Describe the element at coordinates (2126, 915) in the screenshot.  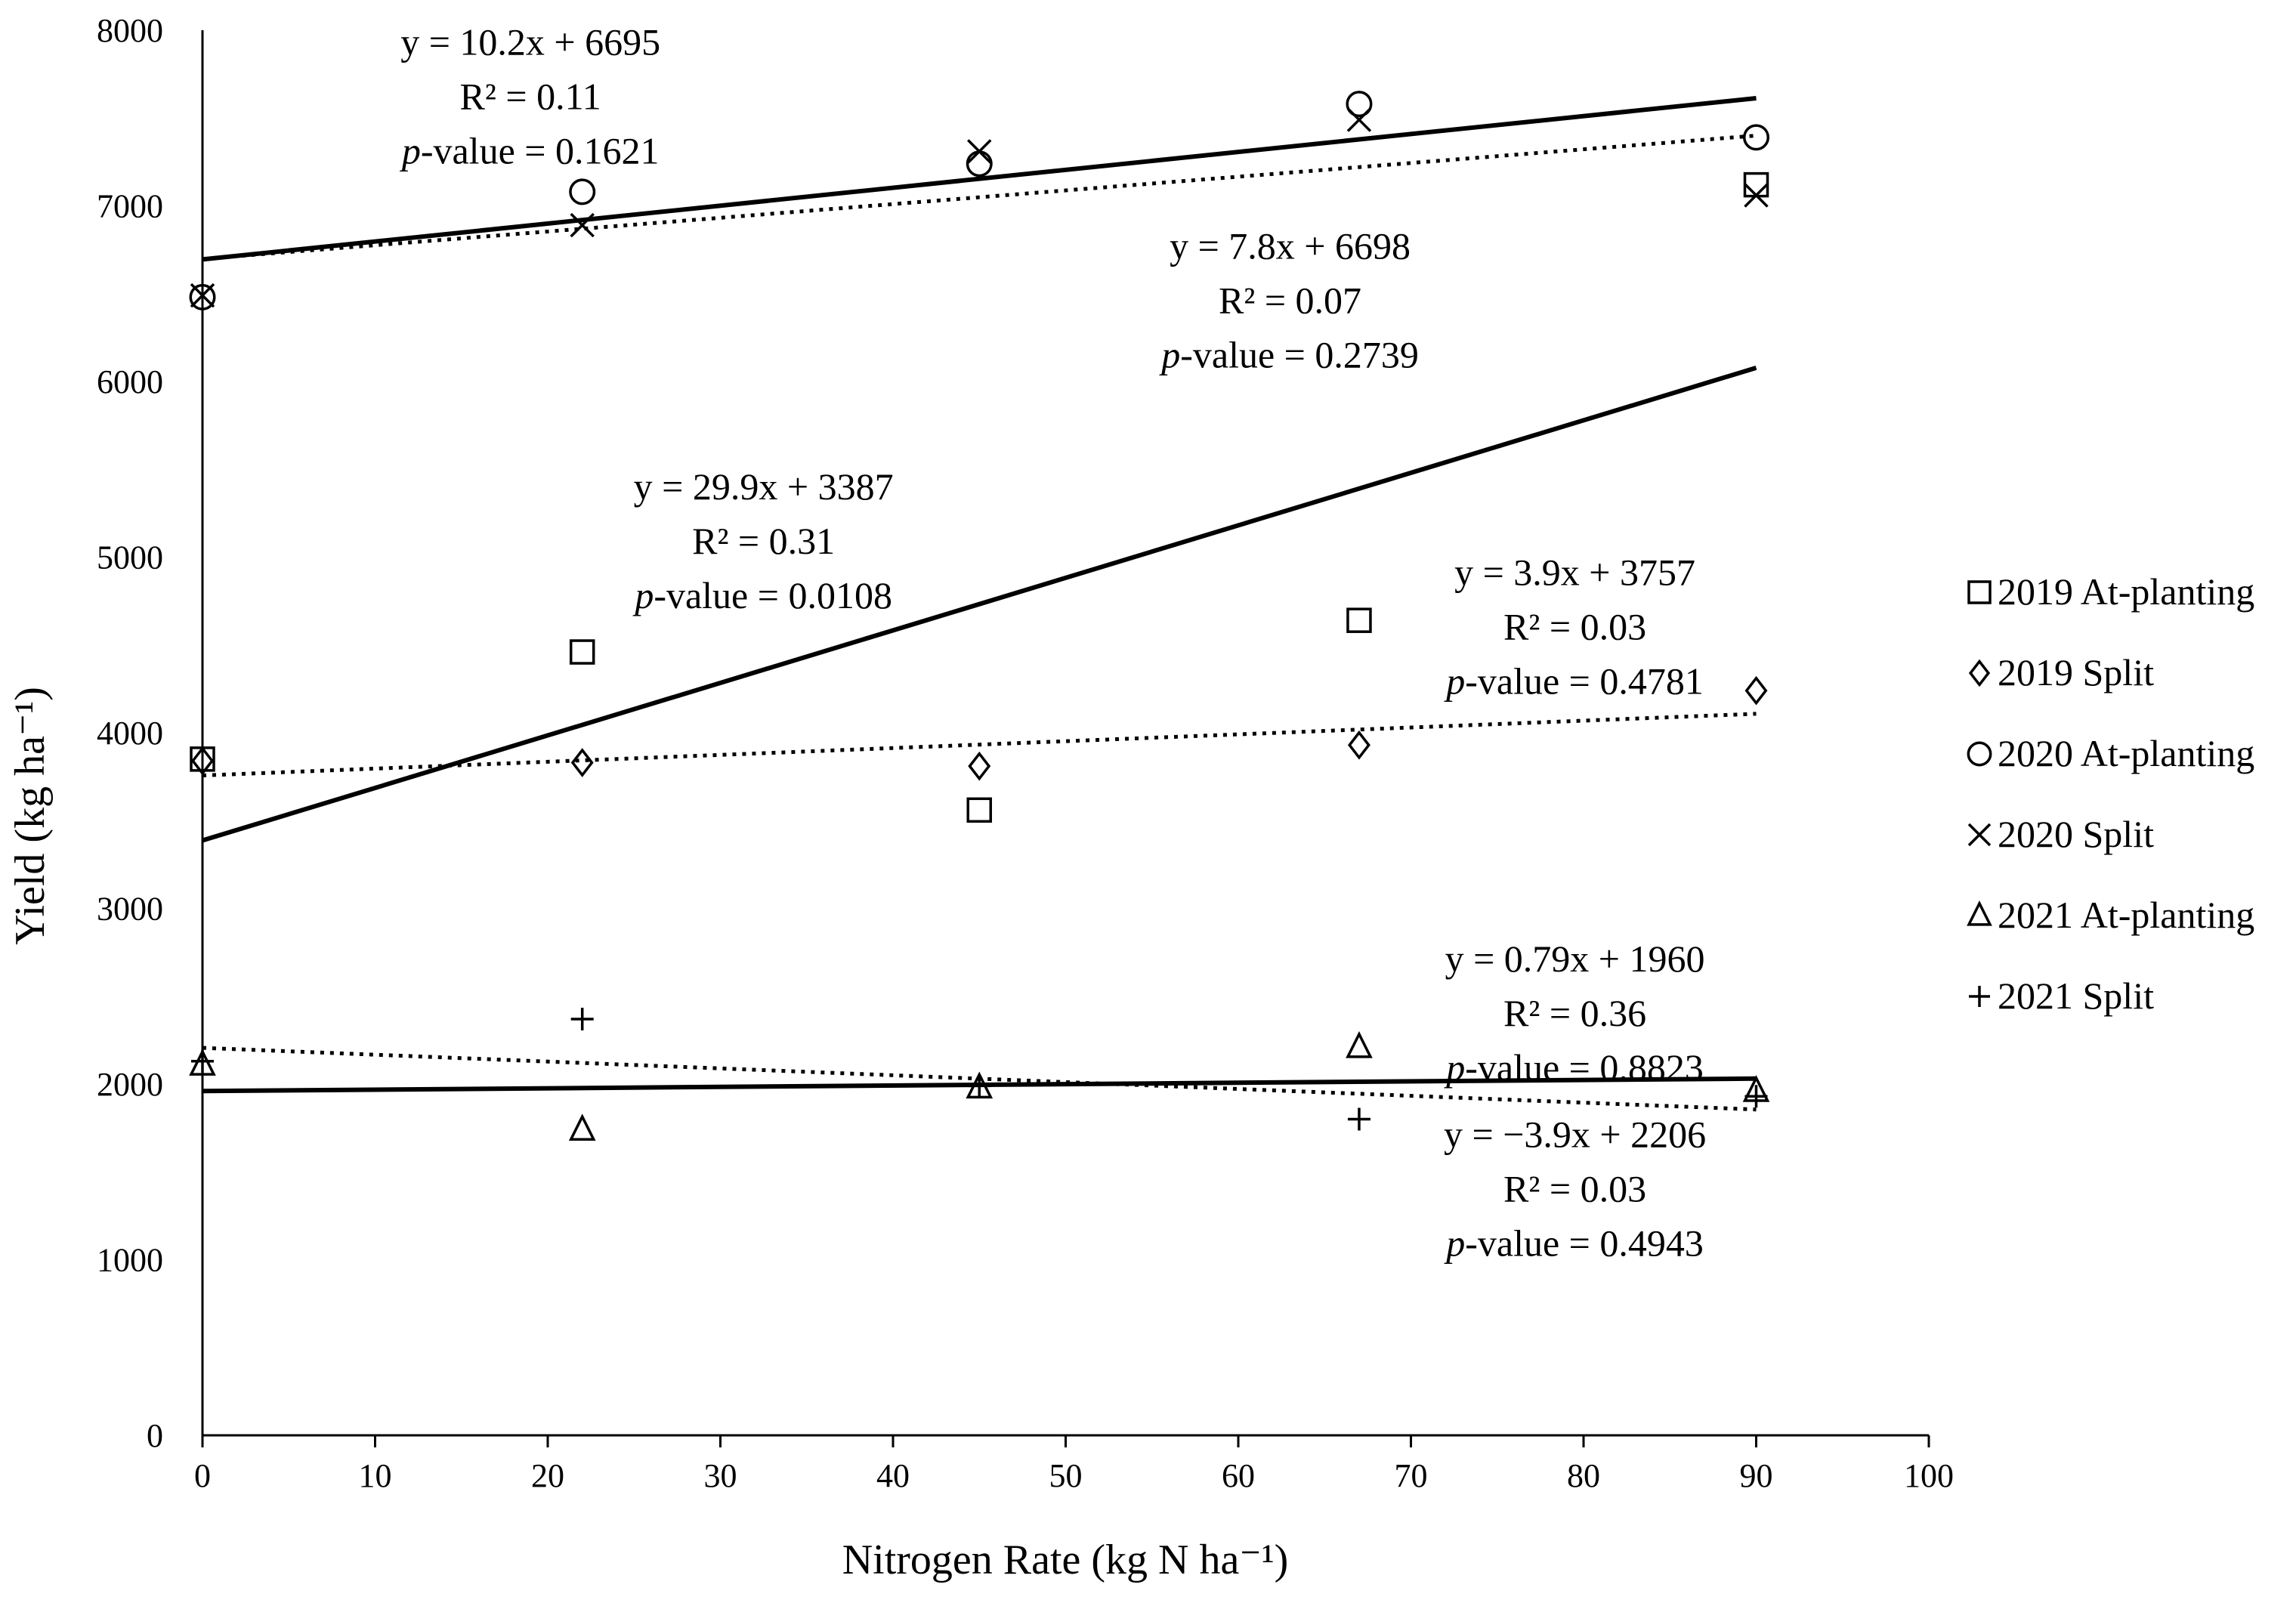
I see `legend-label: 2021 At-planting` at that location.